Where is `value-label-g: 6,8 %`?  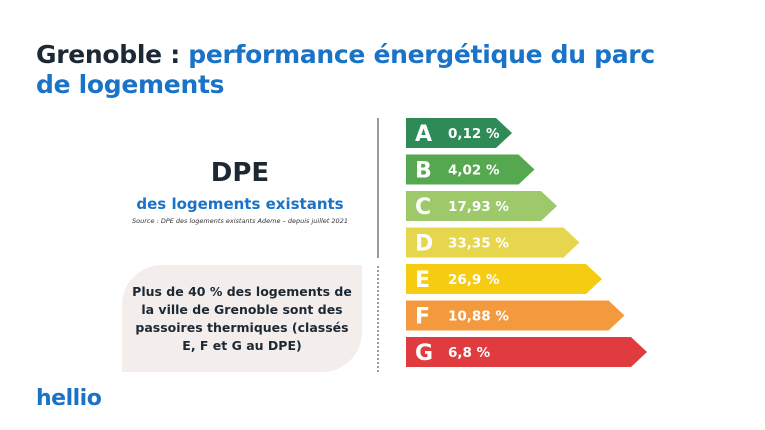
value-label-g: 6,8 % is located at coordinates (469, 353).